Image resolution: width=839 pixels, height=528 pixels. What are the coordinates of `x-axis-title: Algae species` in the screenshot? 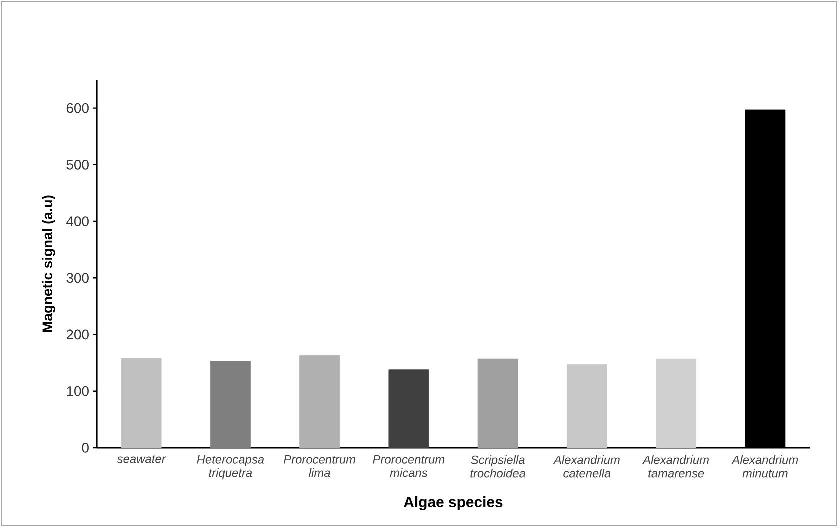 It's located at (453, 503).